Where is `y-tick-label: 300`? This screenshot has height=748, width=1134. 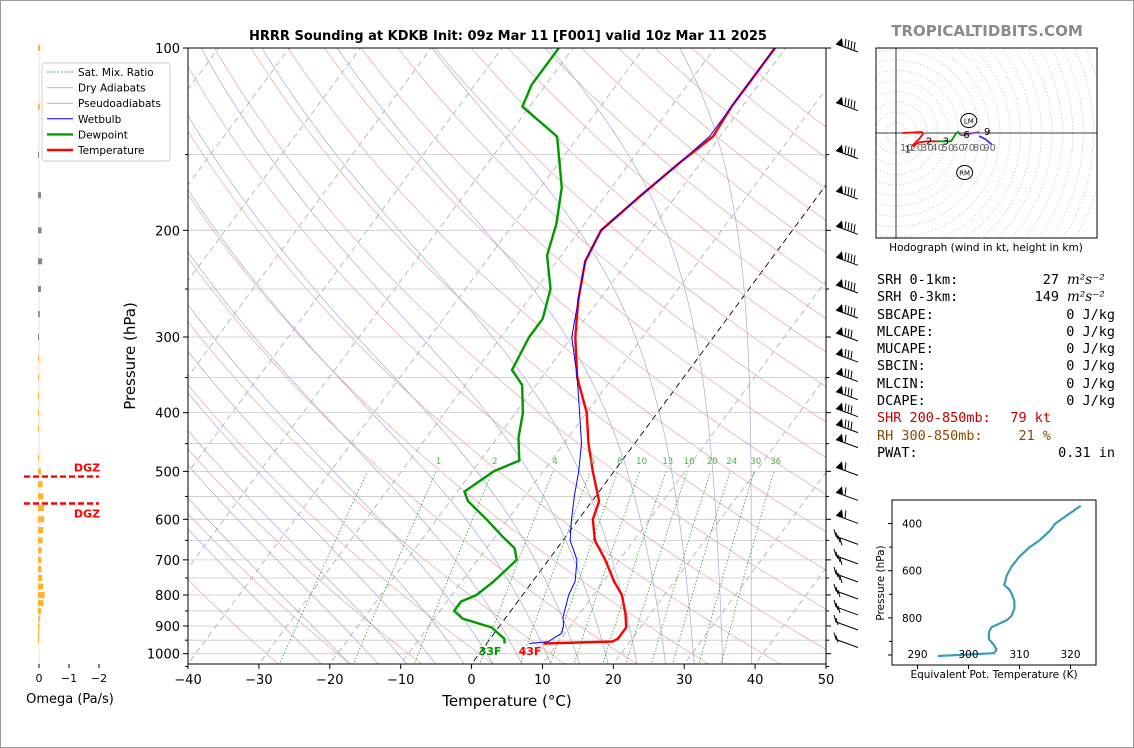
y-tick-label: 300 is located at coordinates (167, 338).